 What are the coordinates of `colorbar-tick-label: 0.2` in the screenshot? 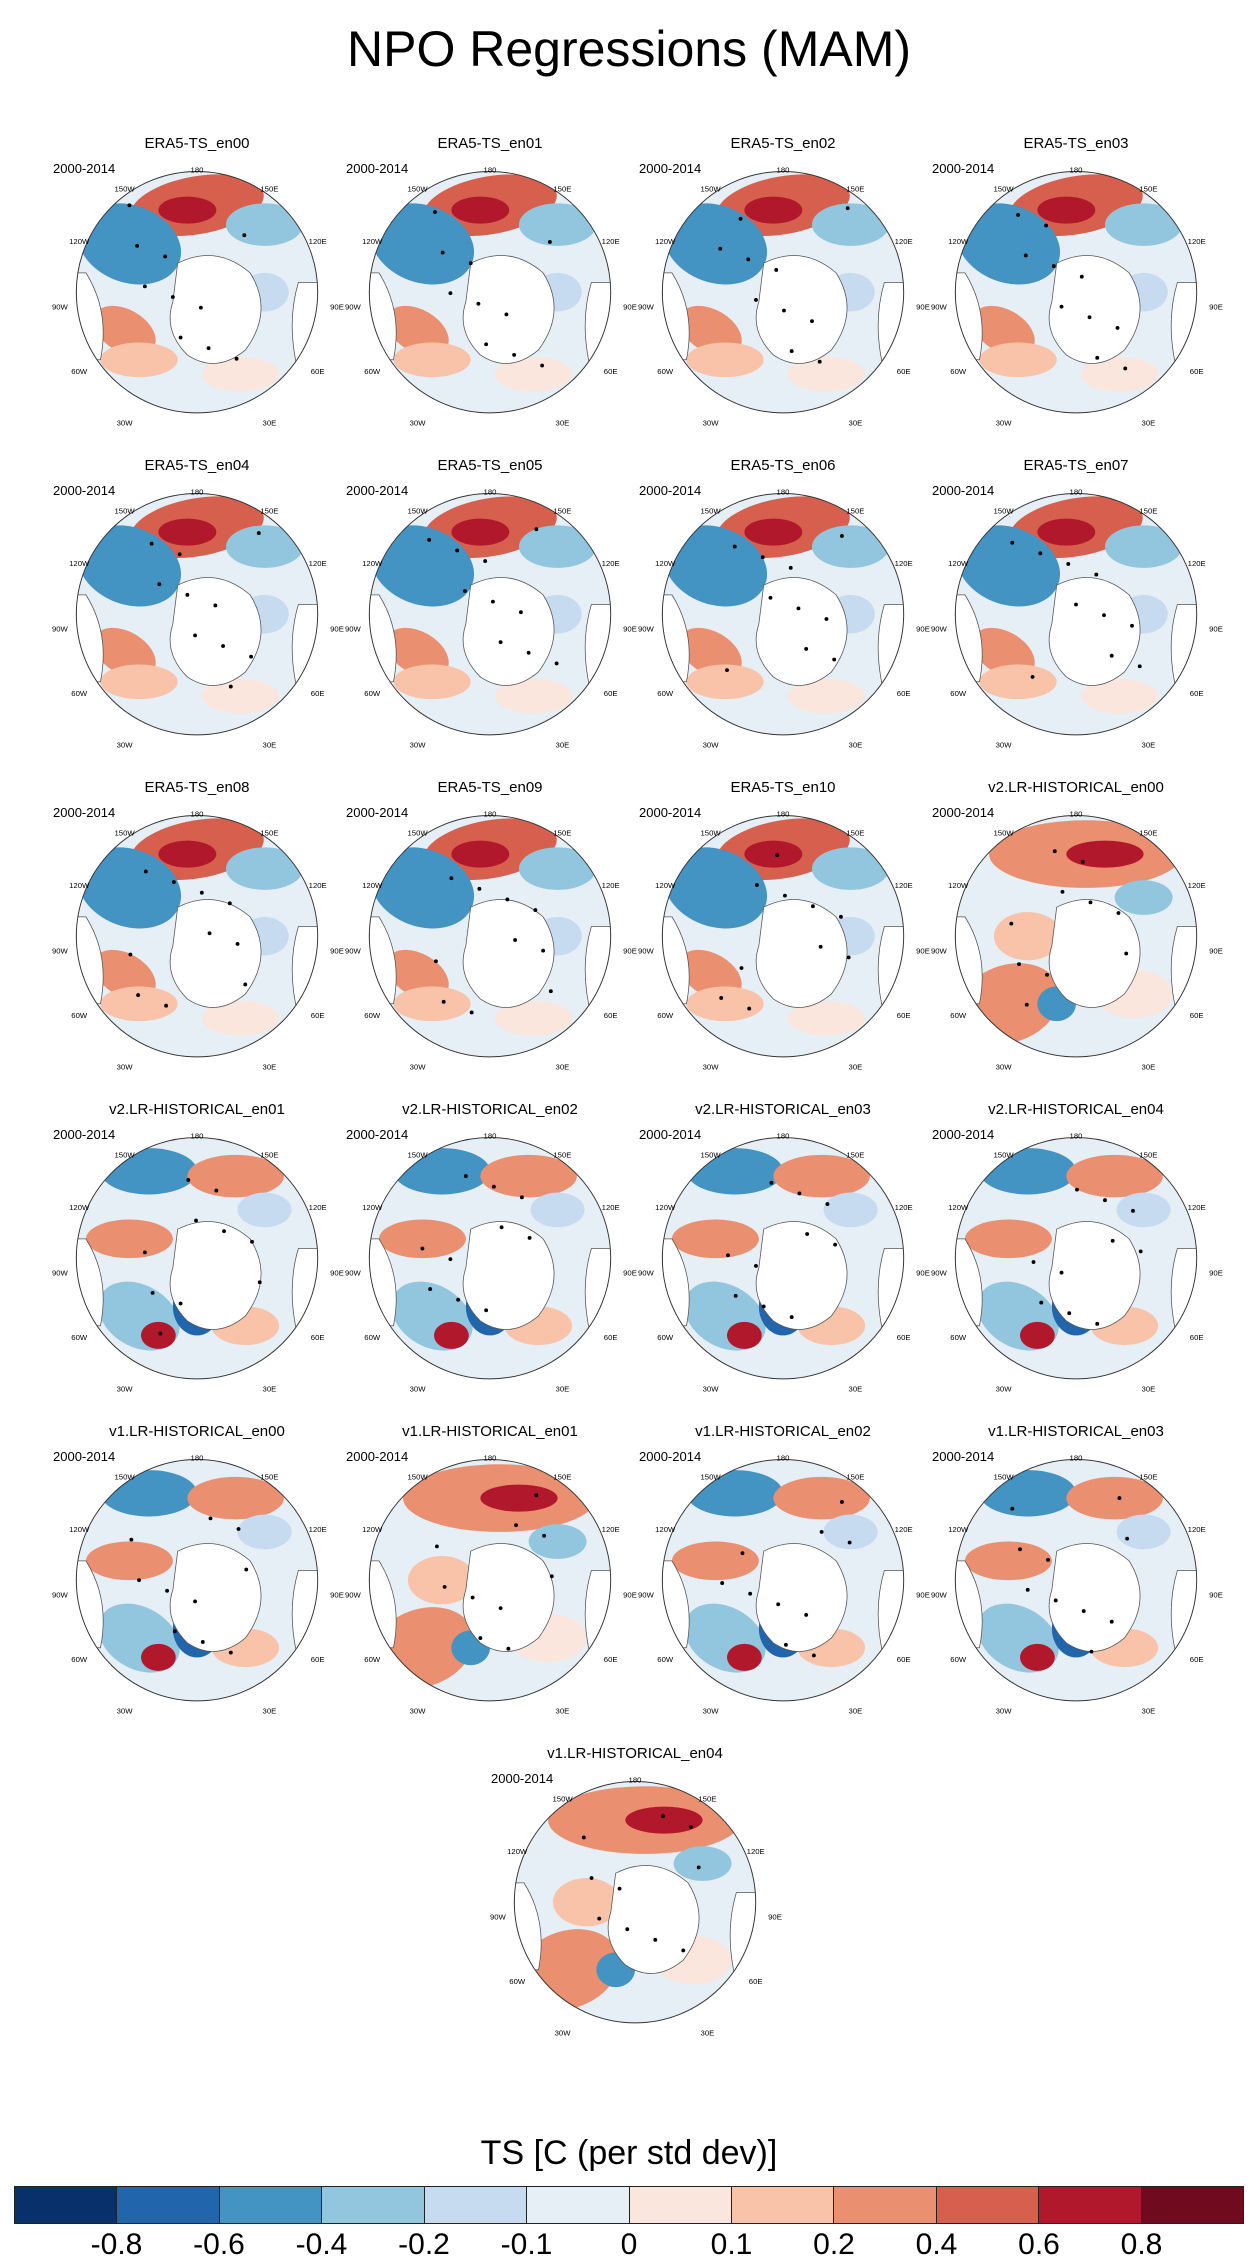 It's located at (834, 2244).